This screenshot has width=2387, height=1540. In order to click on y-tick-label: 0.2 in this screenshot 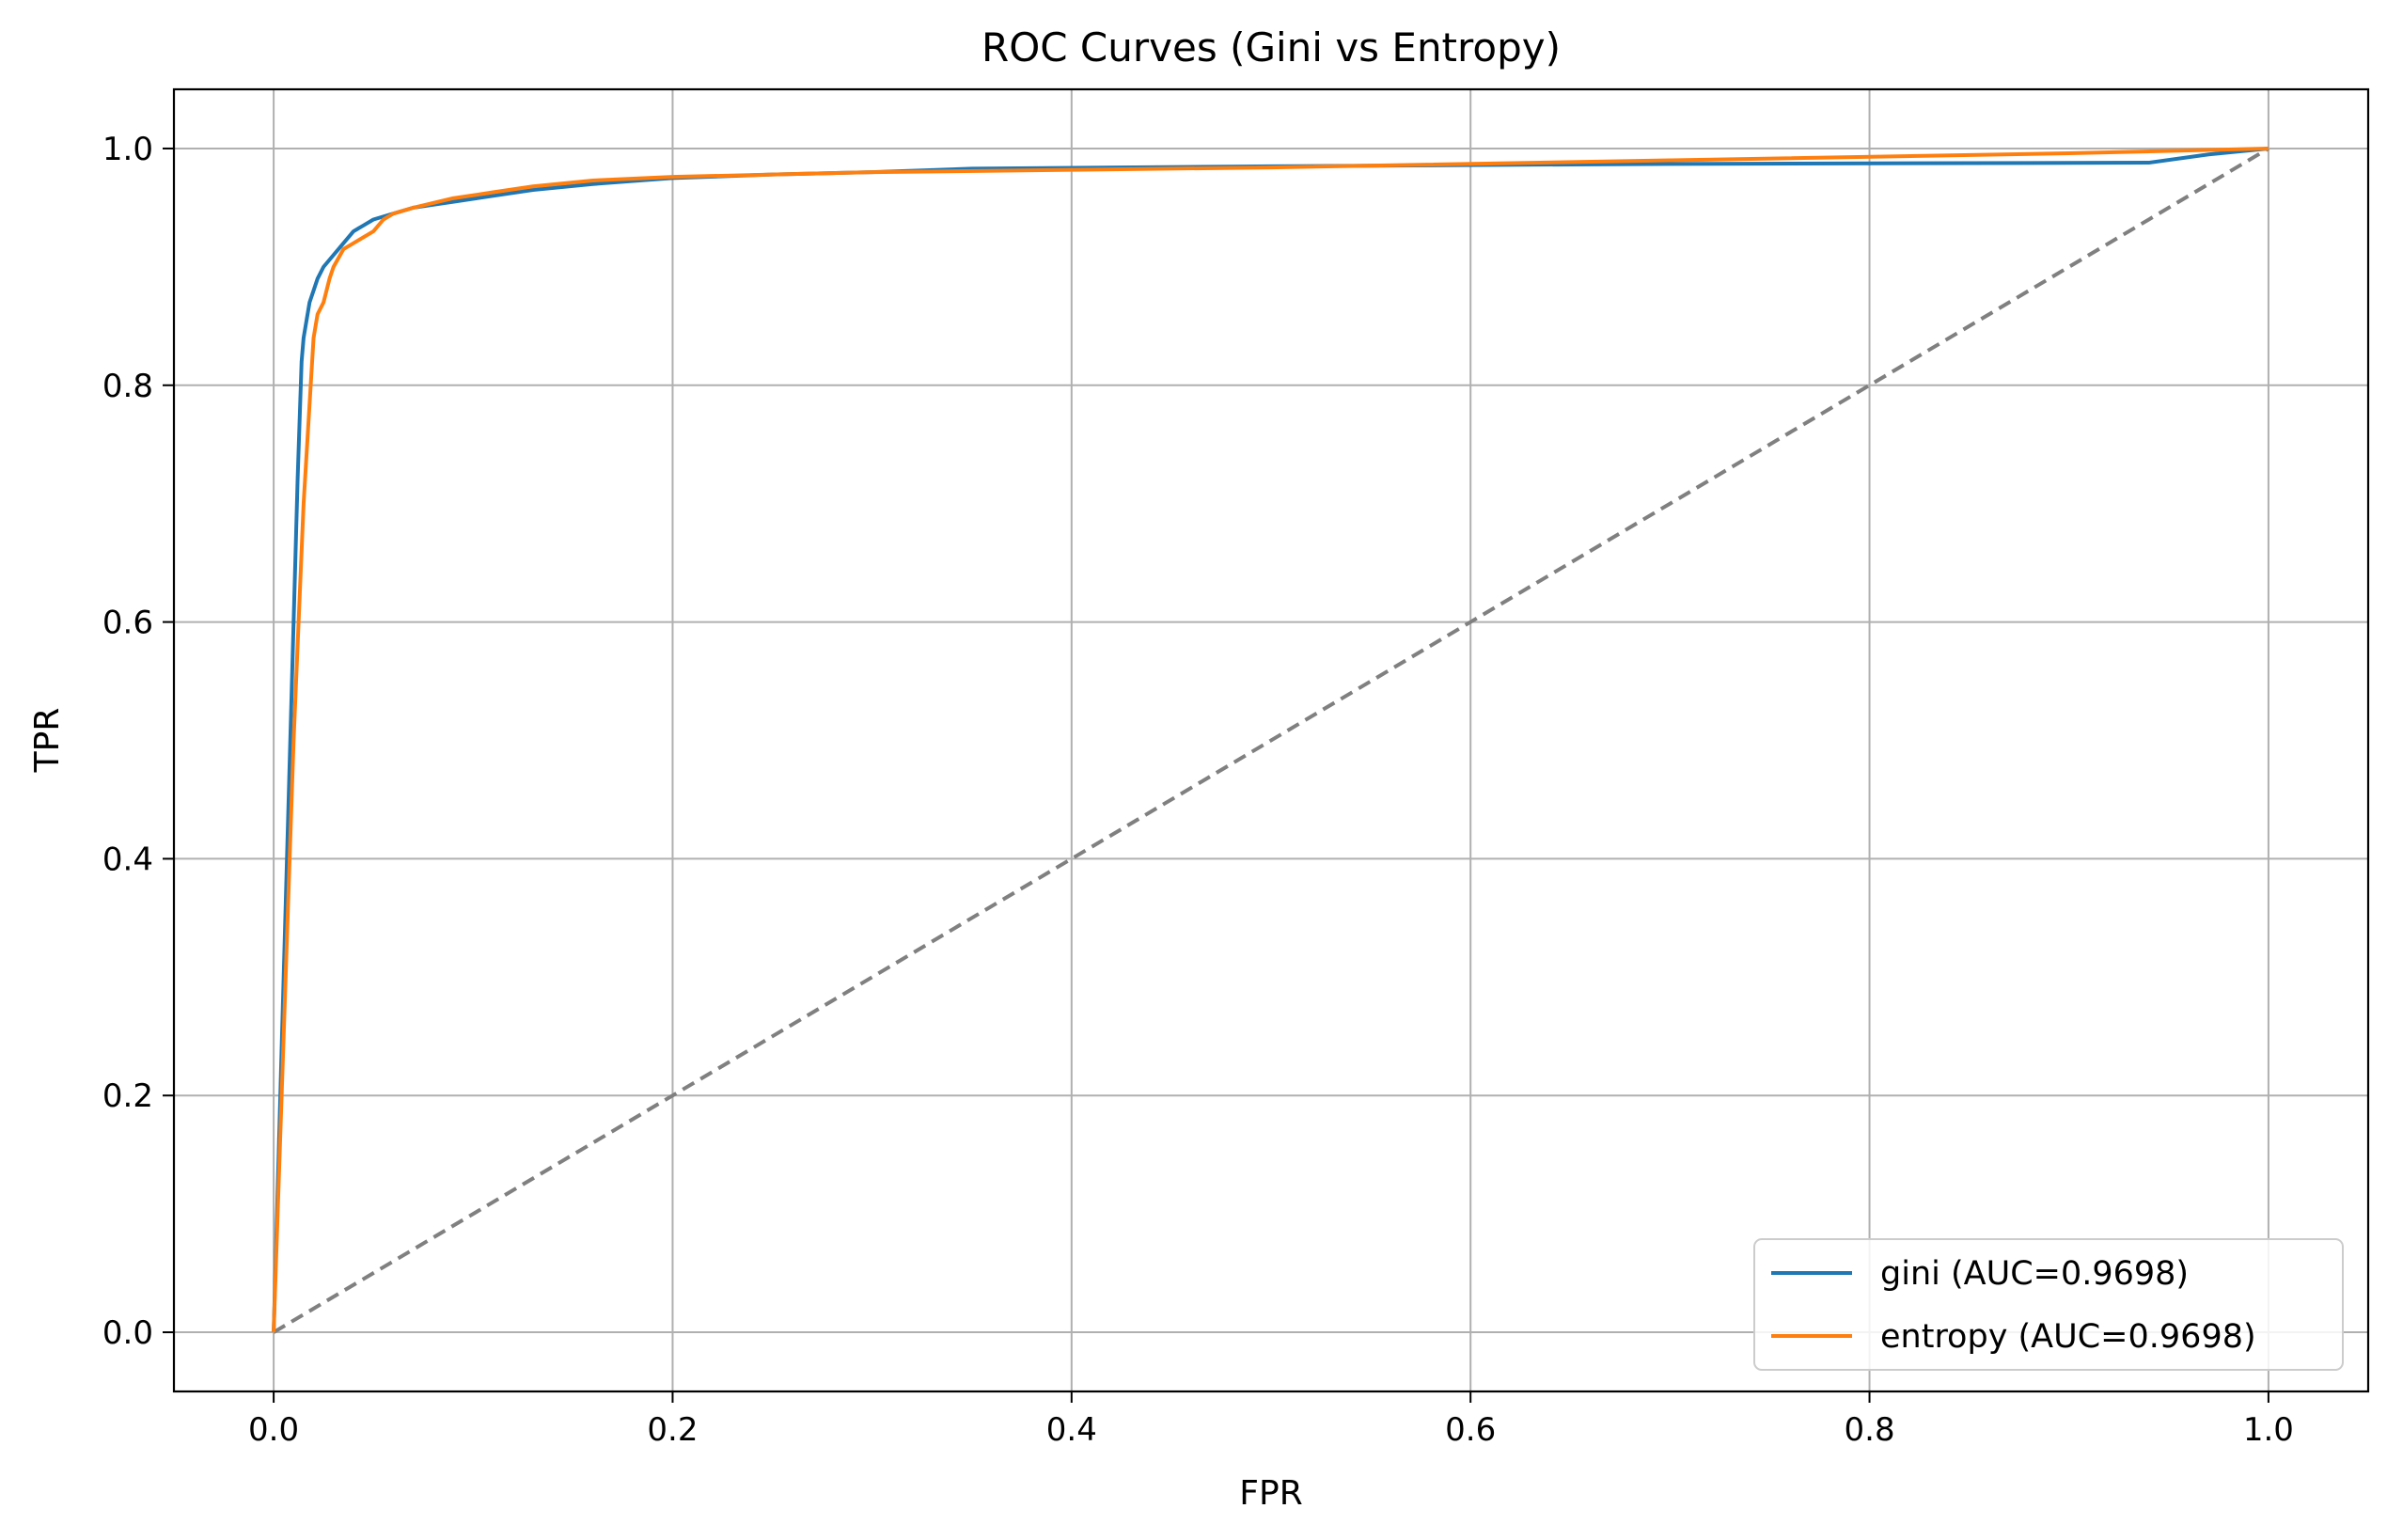, I will do `click(127, 1096)`.